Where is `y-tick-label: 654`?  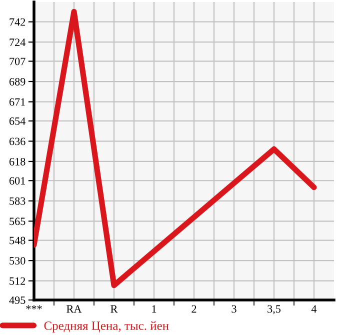 y-tick-label: 654 is located at coordinates (17, 121).